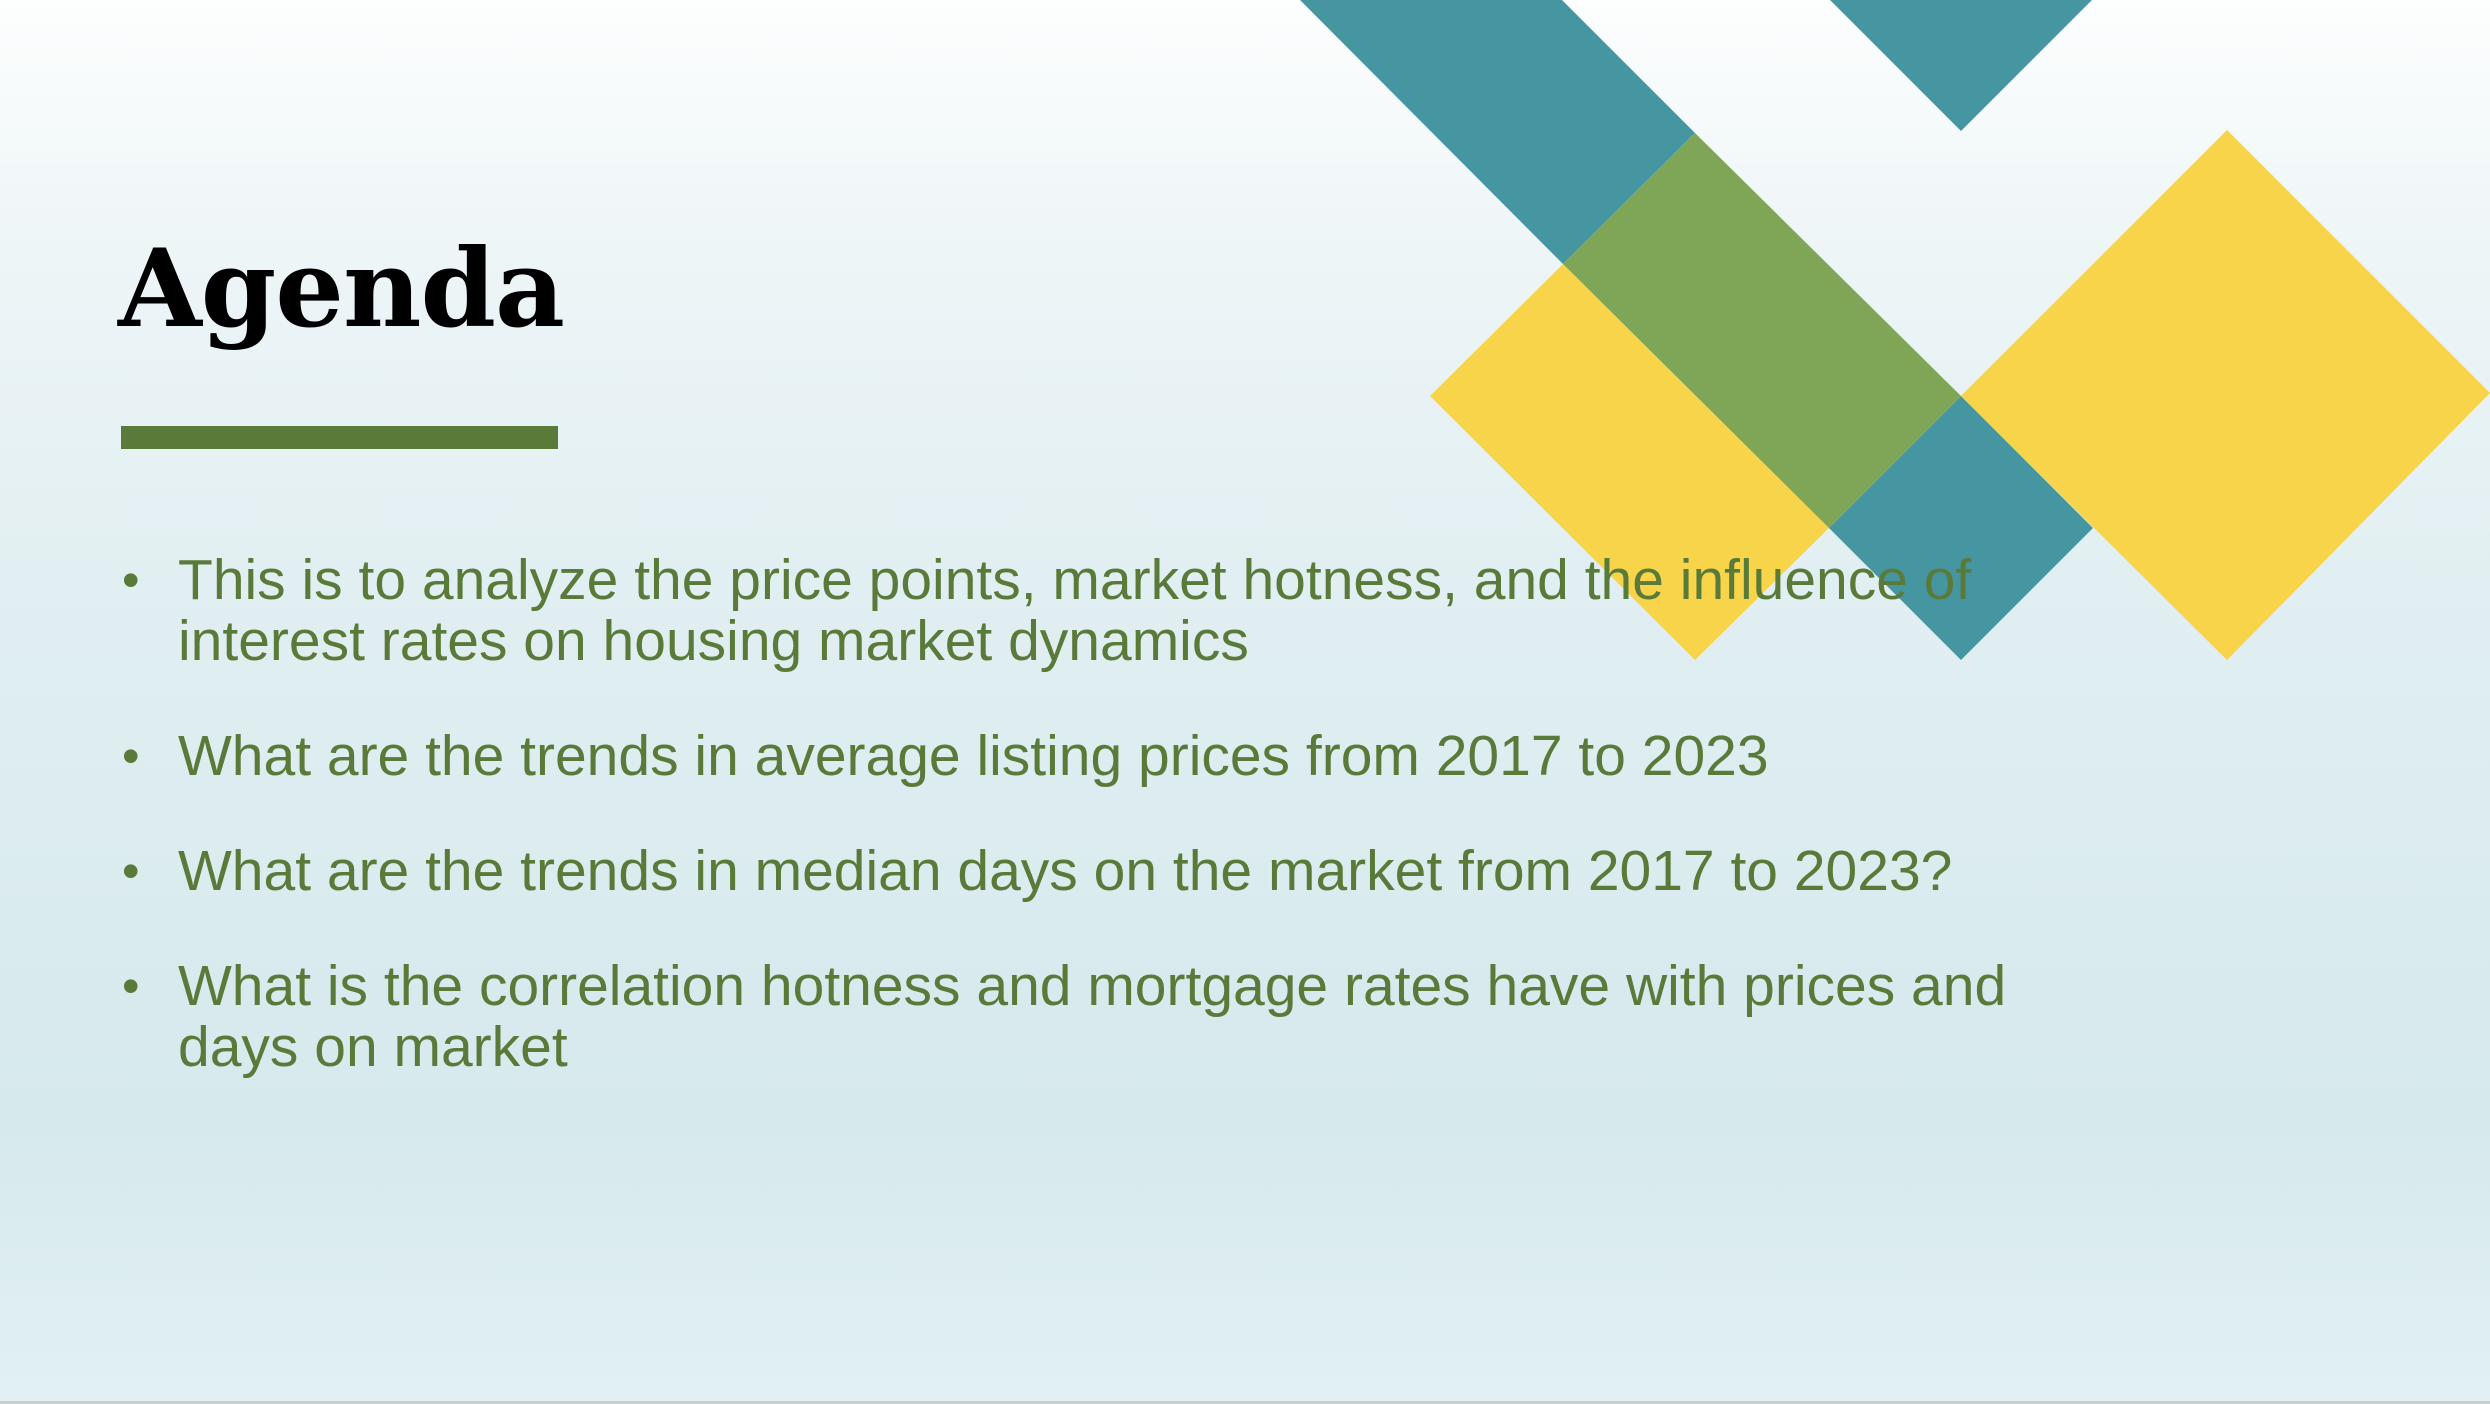 The width and height of the screenshot is (2490, 1404). Describe the element at coordinates (1961, 65) in the screenshot. I see `teal-top-triangle` at that location.